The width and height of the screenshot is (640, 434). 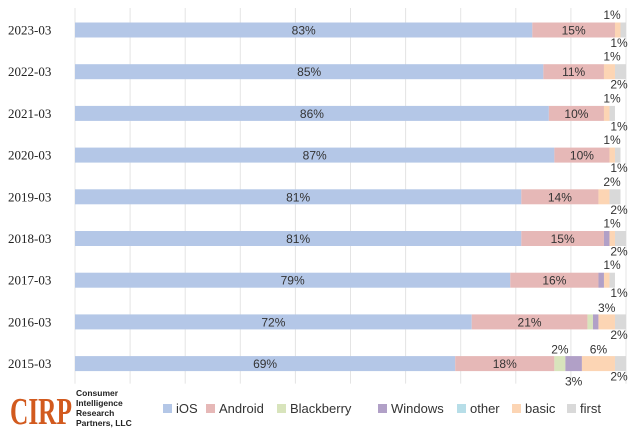 What do you see at coordinates (619, 210) in the screenshot?
I see `data-label-2019-03-first: 2%` at bounding box center [619, 210].